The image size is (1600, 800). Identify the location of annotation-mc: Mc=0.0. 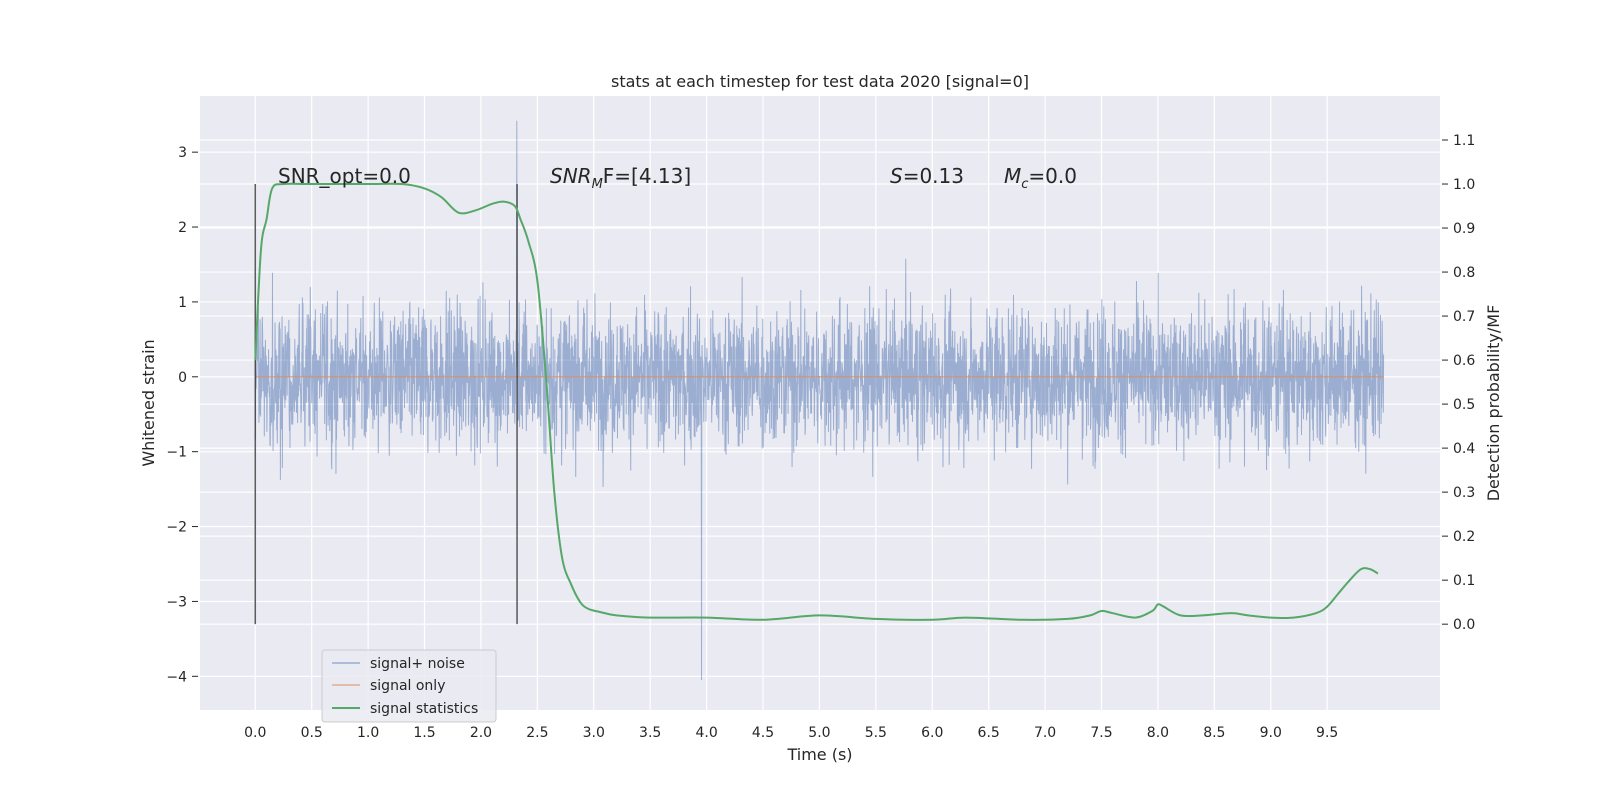
(1040, 178).